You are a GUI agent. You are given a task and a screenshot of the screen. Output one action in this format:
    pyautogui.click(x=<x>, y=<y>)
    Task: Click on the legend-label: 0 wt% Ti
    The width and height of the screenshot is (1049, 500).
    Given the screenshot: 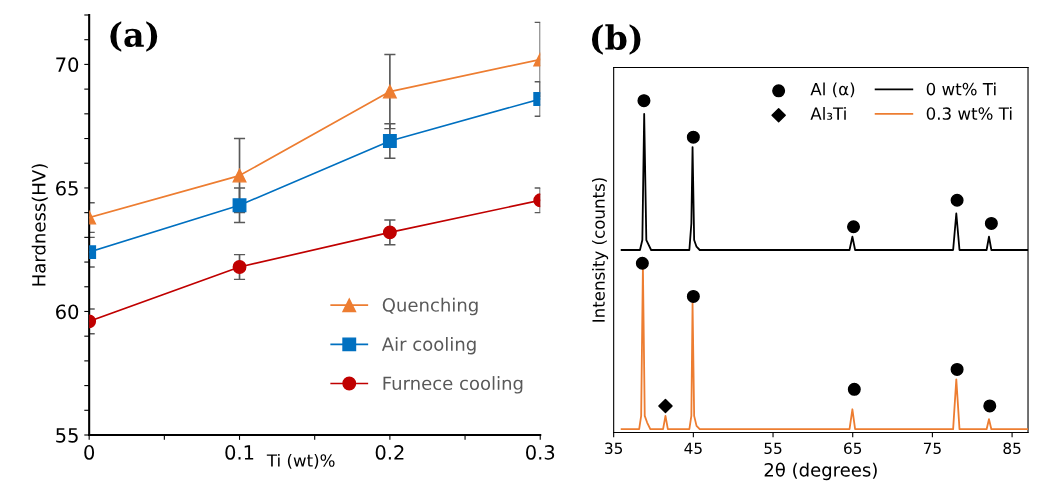 What is the action you would take?
    pyautogui.click(x=961, y=89)
    